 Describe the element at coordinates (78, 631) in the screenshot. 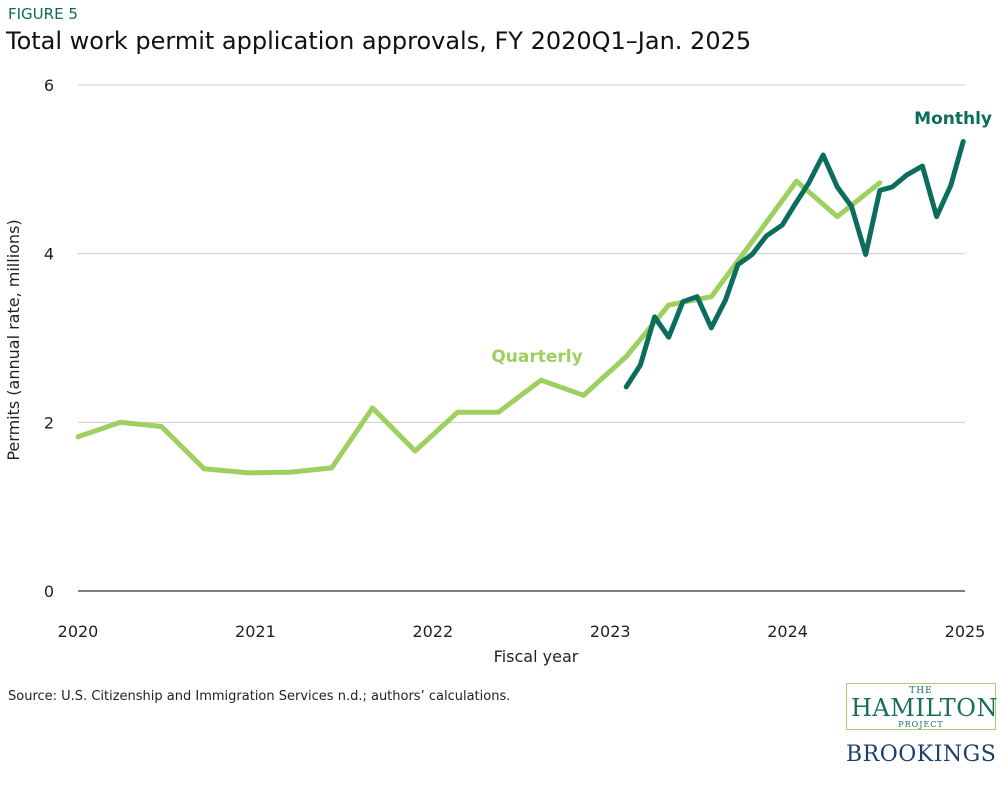

I see `x-tick-label: 2020` at that location.